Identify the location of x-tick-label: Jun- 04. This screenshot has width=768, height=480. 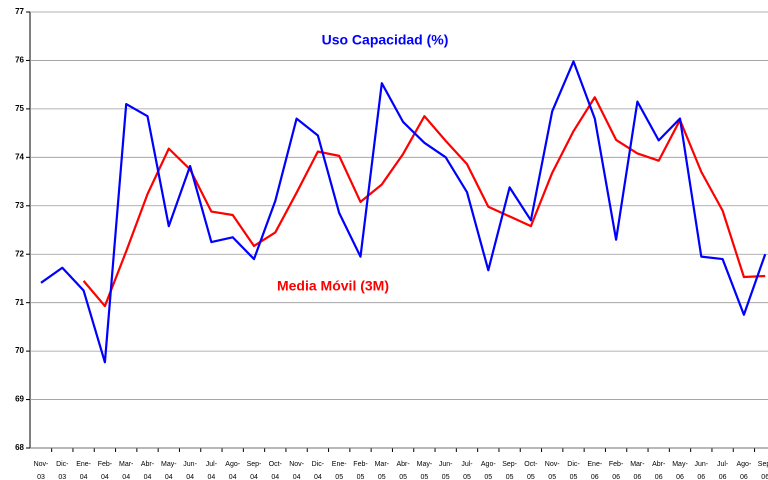
(190, 470).